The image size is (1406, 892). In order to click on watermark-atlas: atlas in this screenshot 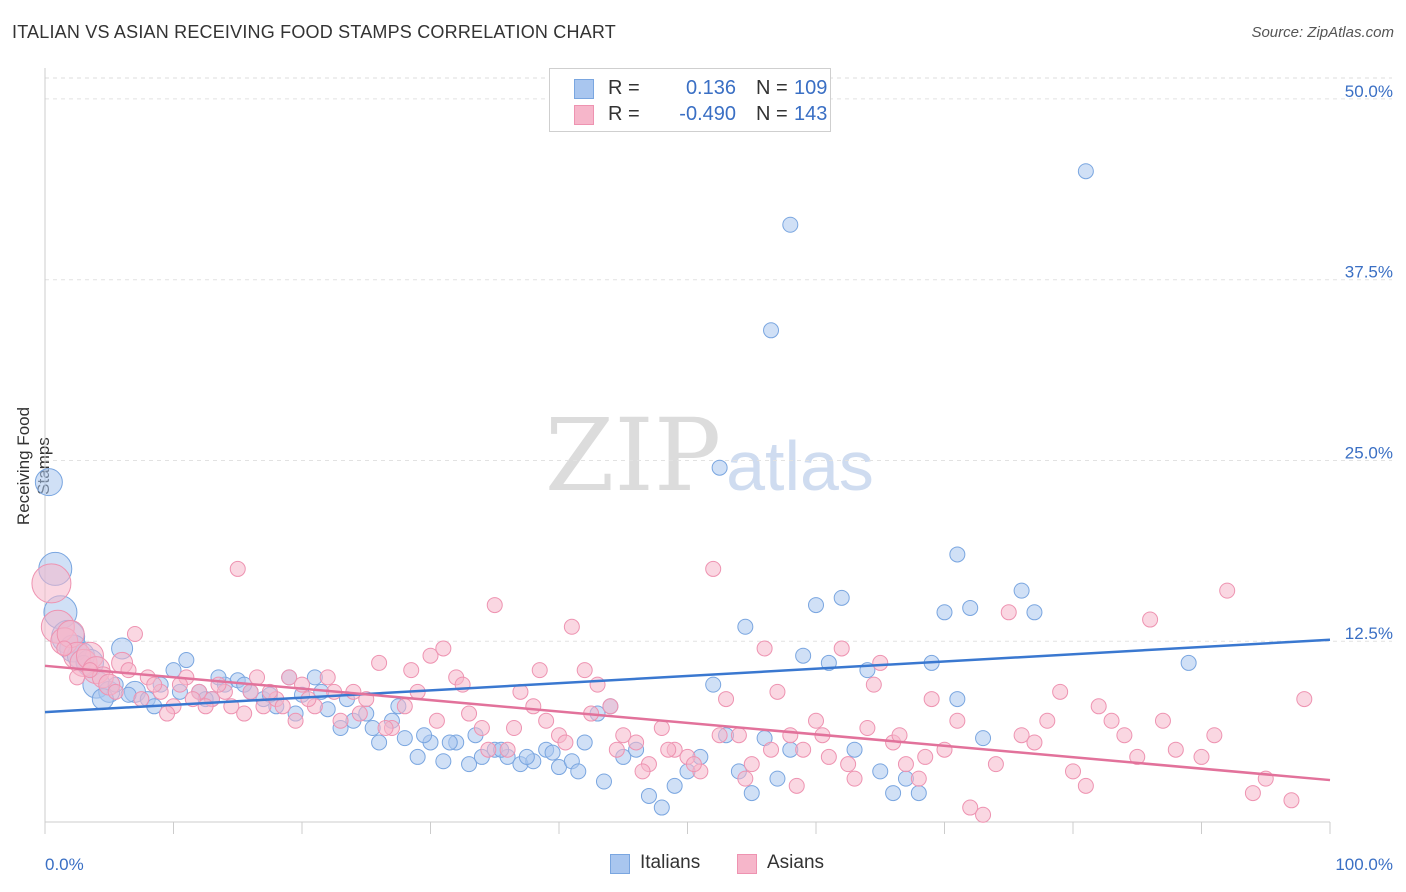, I will do `click(800, 466)`.